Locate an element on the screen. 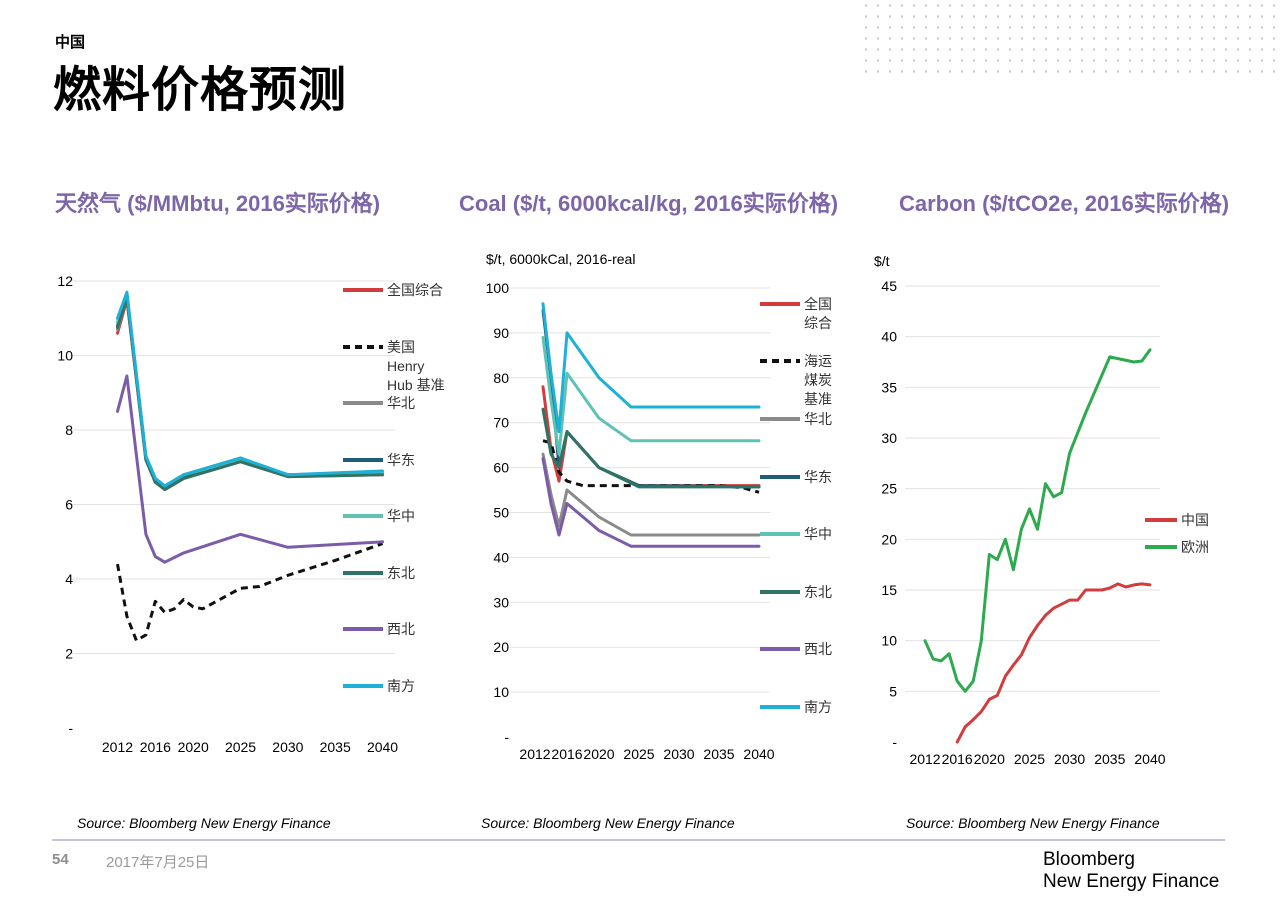 The width and height of the screenshot is (1280, 904). carbon-legend-label: 欧洲 is located at coordinates (1195, 547).